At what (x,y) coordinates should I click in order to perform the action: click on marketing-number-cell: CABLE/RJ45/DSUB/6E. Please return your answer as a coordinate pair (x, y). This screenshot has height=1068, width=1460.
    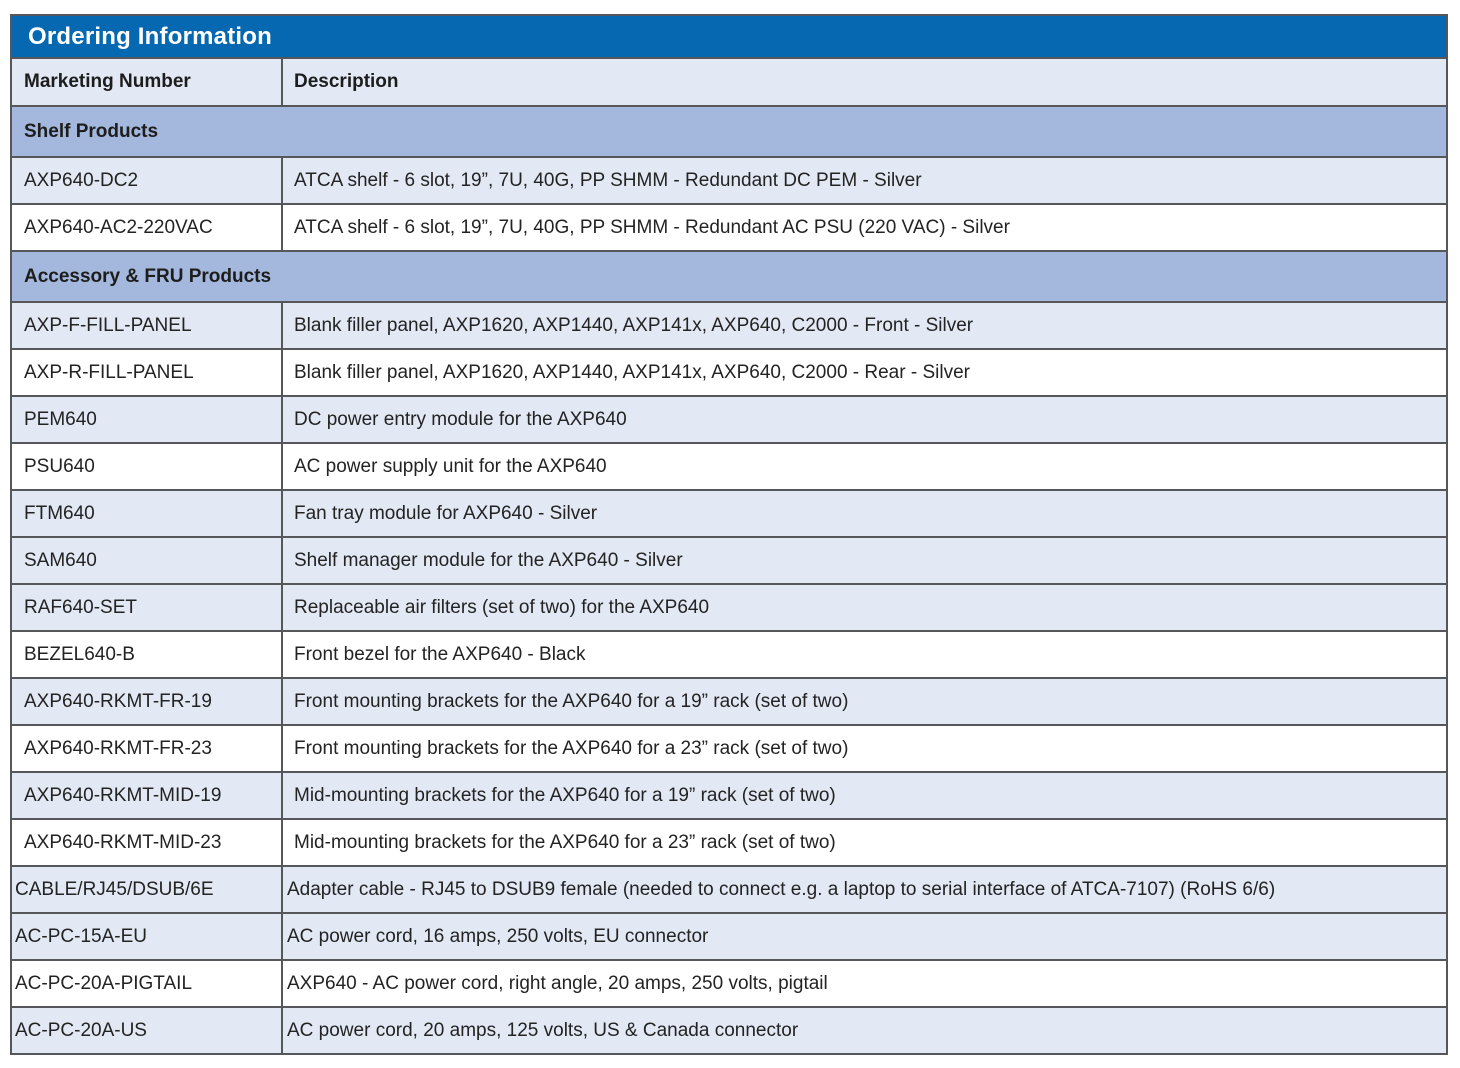
    Looking at the image, I should click on (146, 889).